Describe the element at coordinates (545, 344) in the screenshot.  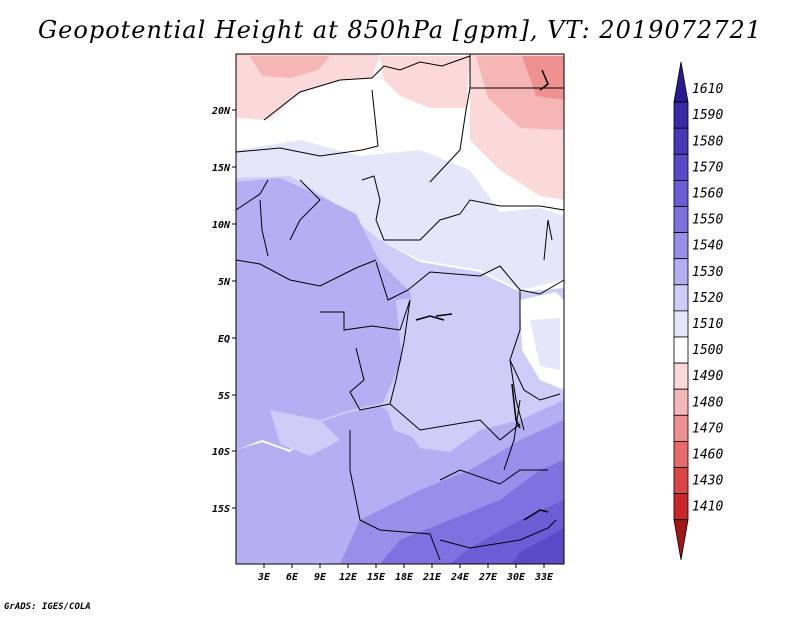
I see `field-region-east-lake` at that location.